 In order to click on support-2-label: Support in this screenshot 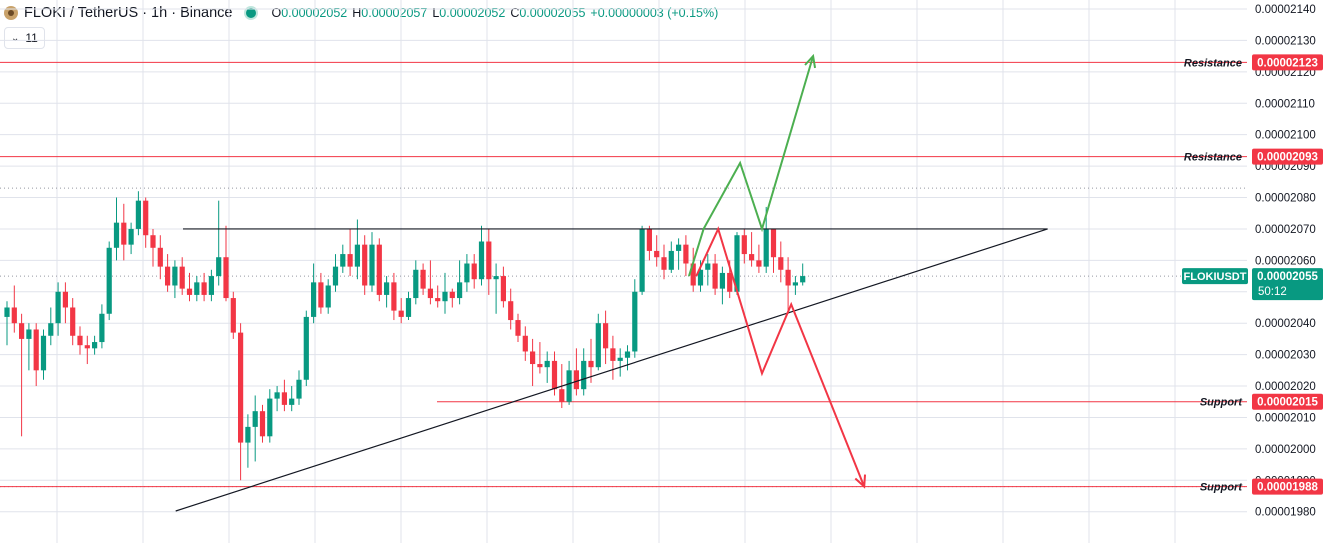, I will do `click(1221, 488)`.